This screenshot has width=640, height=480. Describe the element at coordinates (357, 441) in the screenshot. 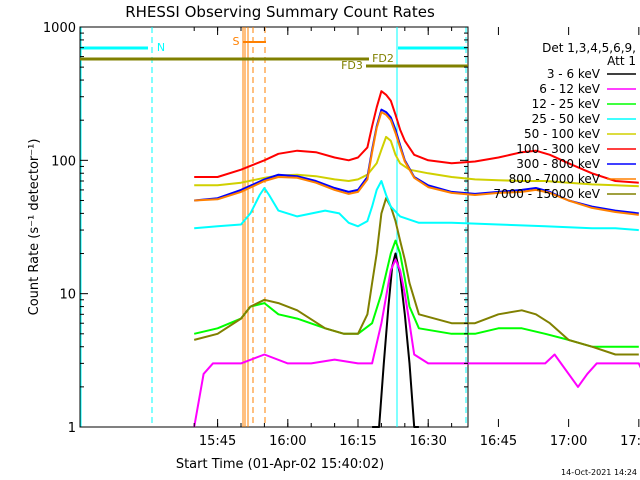

I see `x-tick-label: 16:15` at that location.